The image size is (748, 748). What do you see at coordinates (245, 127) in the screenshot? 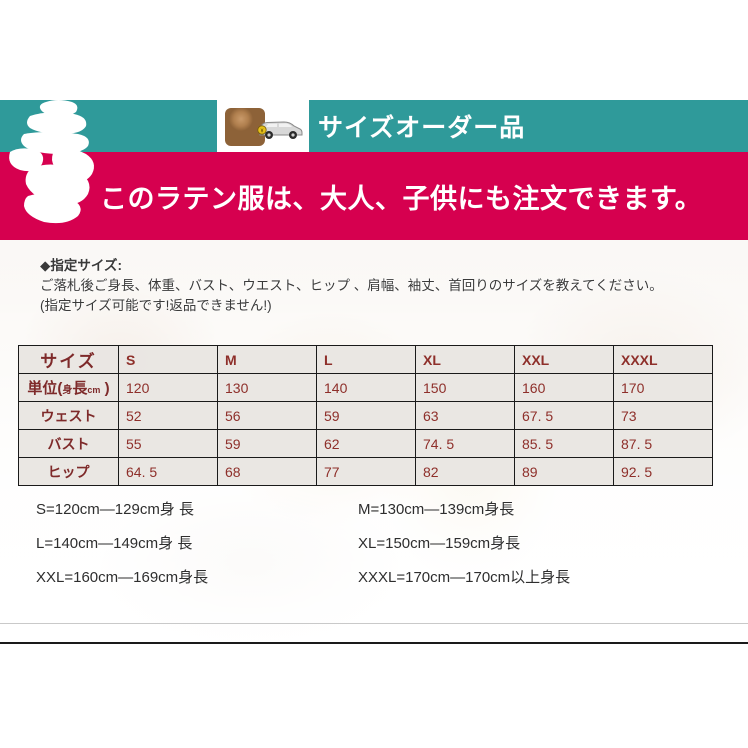
I see `coins-icon` at bounding box center [245, 127].